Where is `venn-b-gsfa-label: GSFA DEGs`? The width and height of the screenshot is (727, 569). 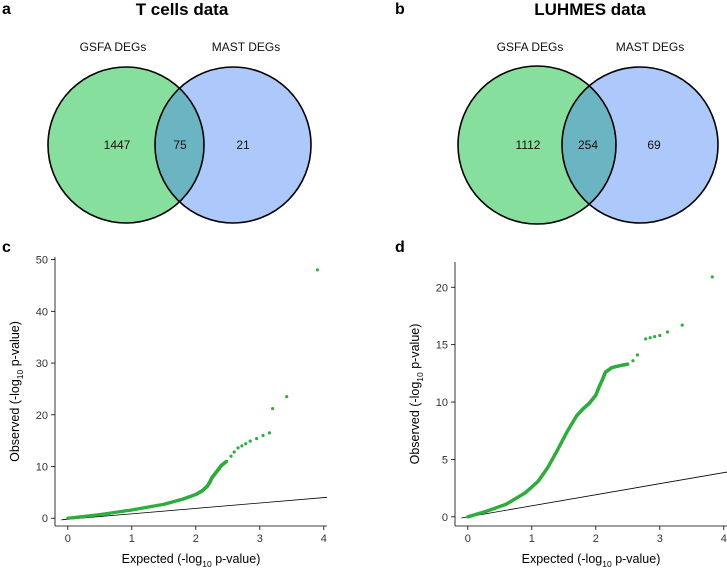 venn-b-gsfa-label: GSFA DEGs is located at coordinates (530, 47).